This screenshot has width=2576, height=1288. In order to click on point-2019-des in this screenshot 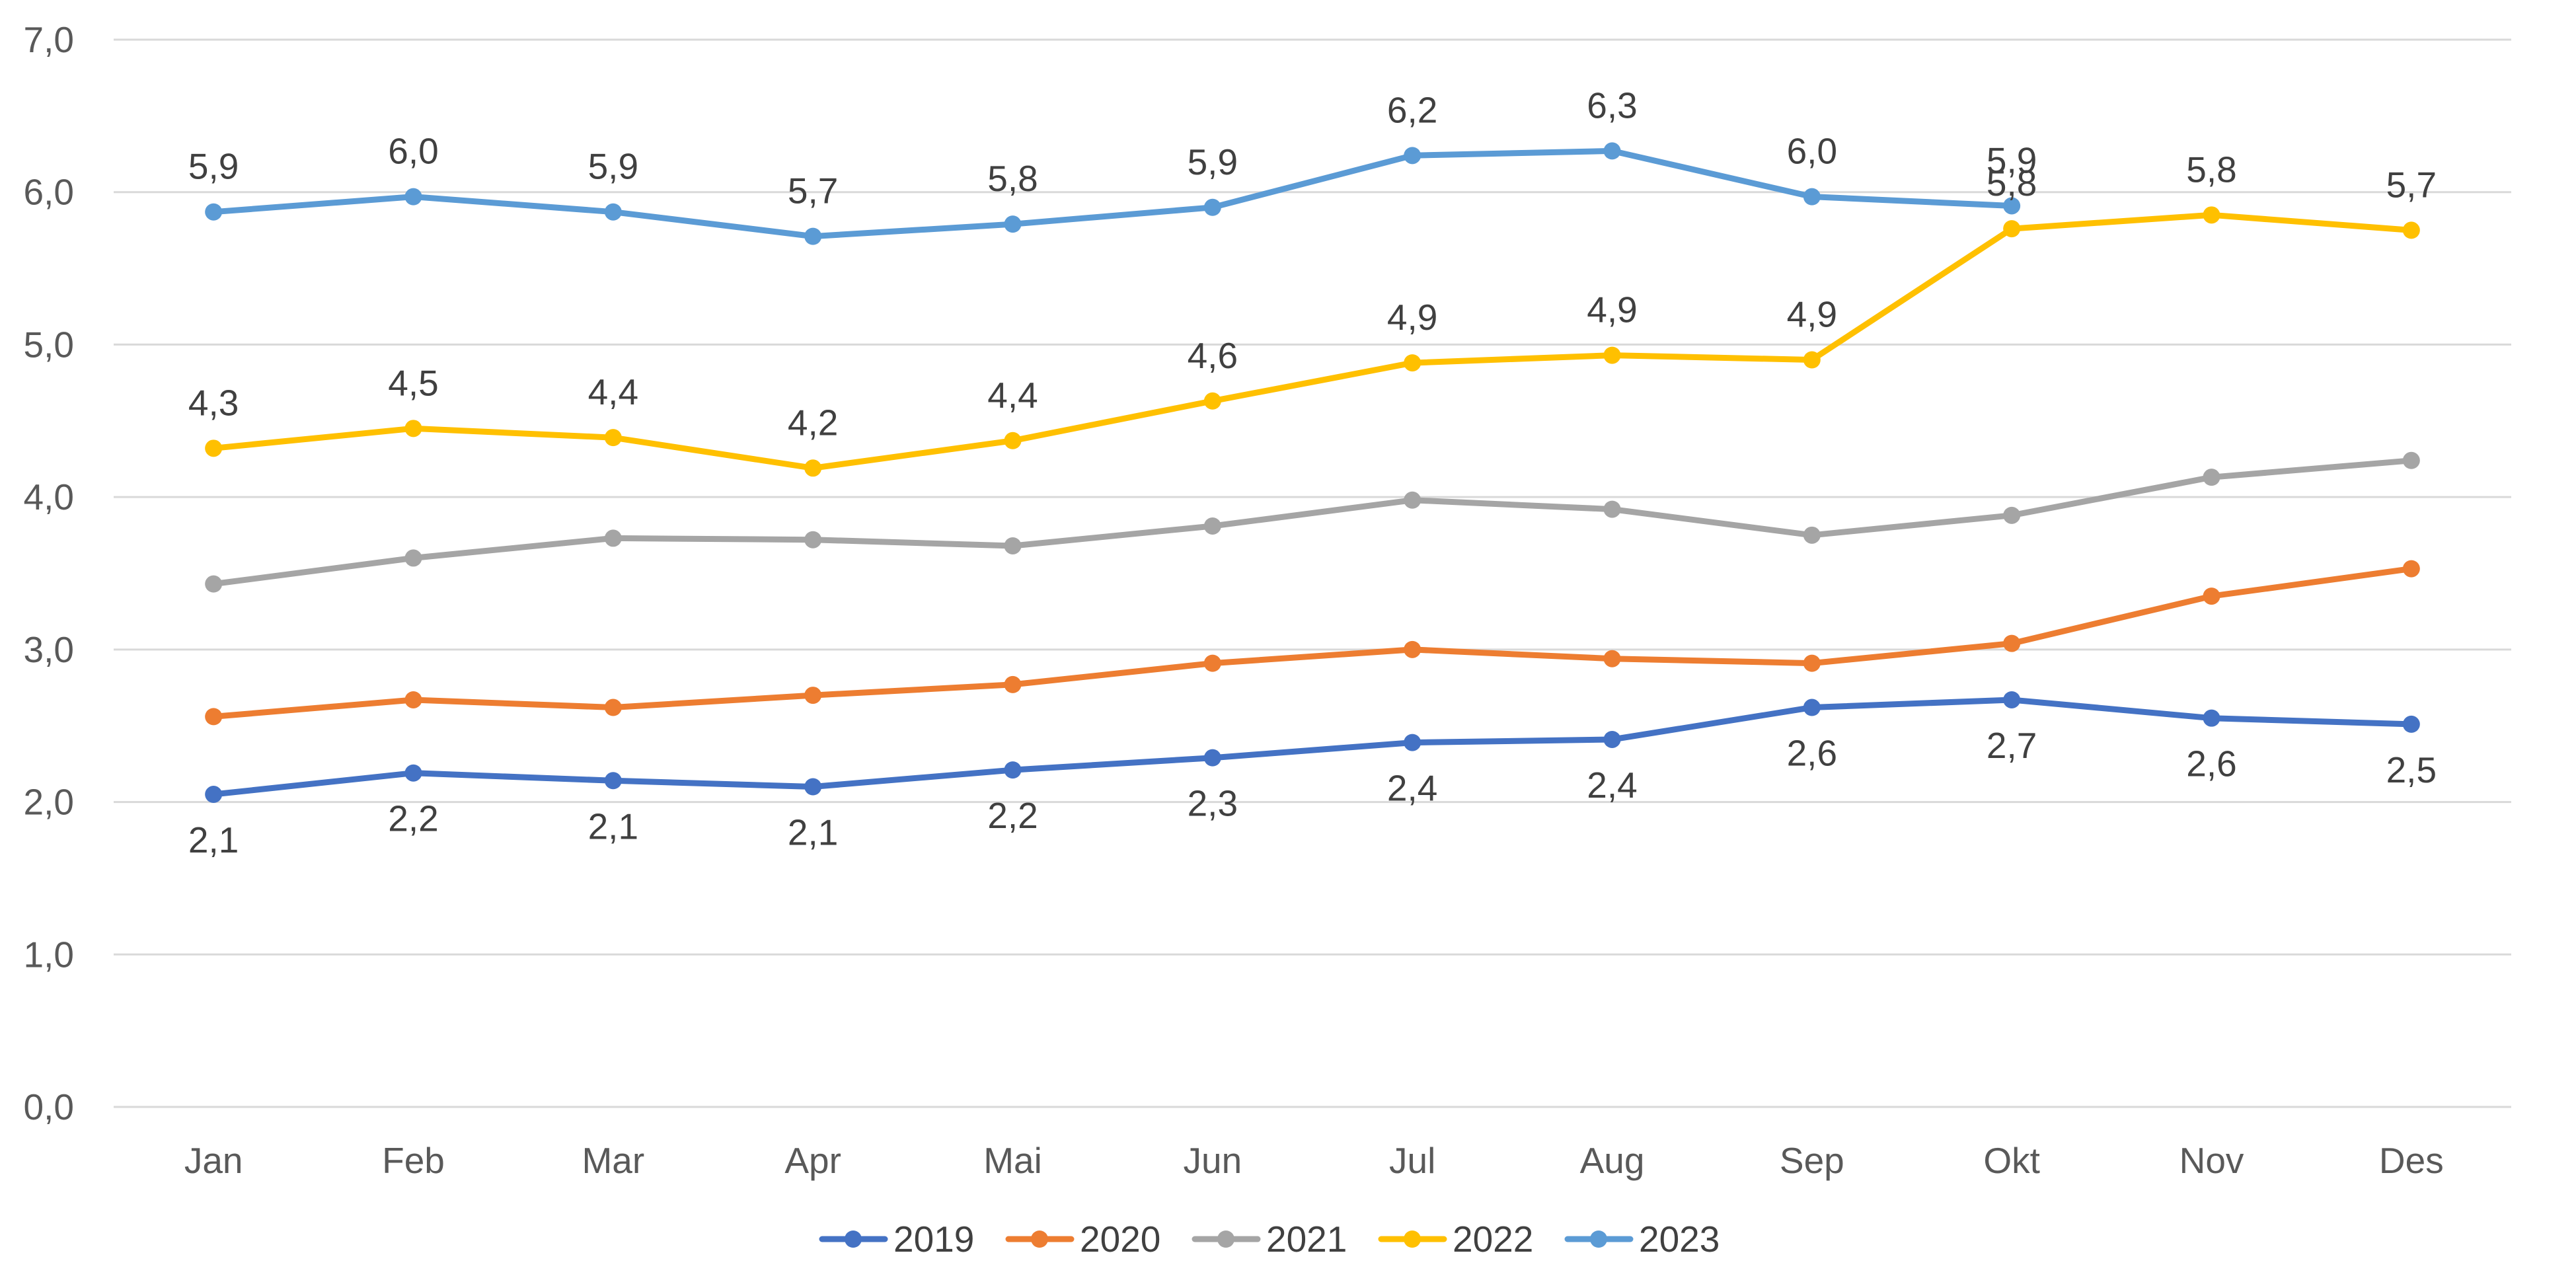, I will do `click(2411, 724)`.